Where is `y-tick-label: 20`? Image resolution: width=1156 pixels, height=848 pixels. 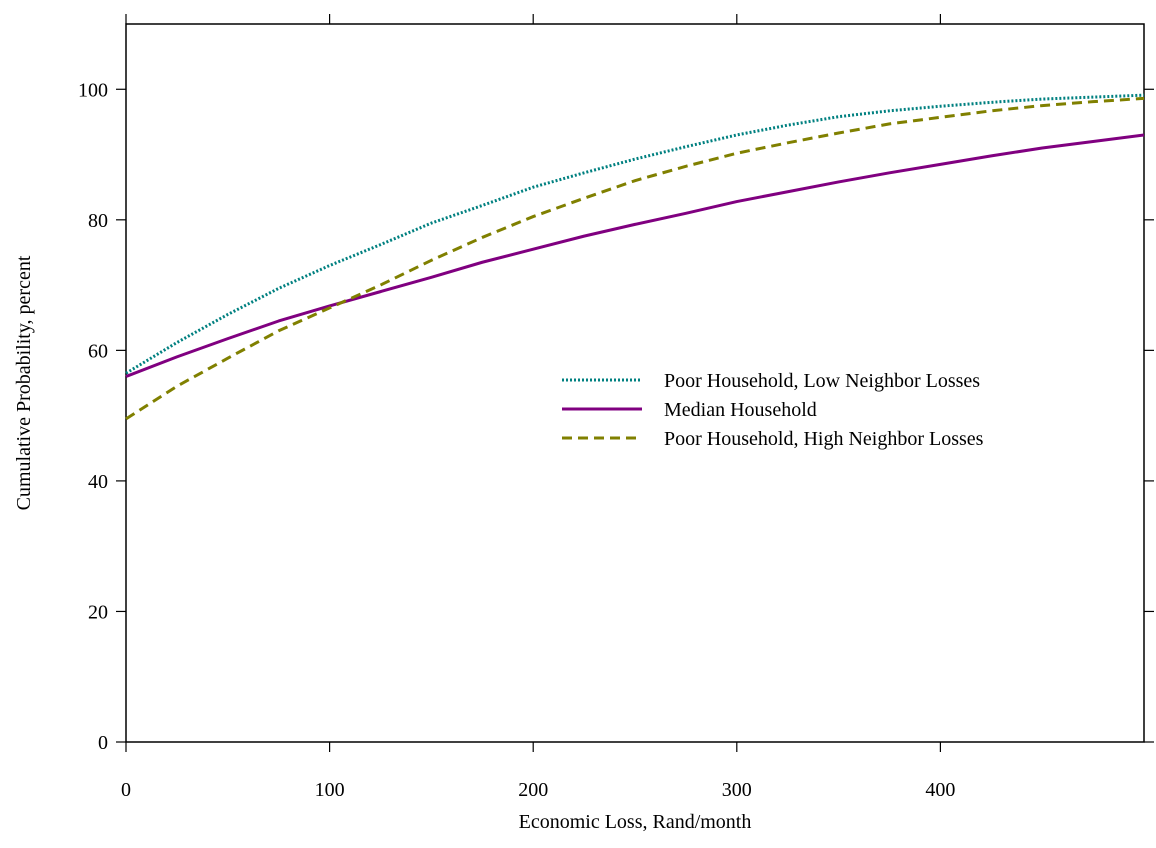 y-tick-label: 20 is located at coordinates (98, 612).